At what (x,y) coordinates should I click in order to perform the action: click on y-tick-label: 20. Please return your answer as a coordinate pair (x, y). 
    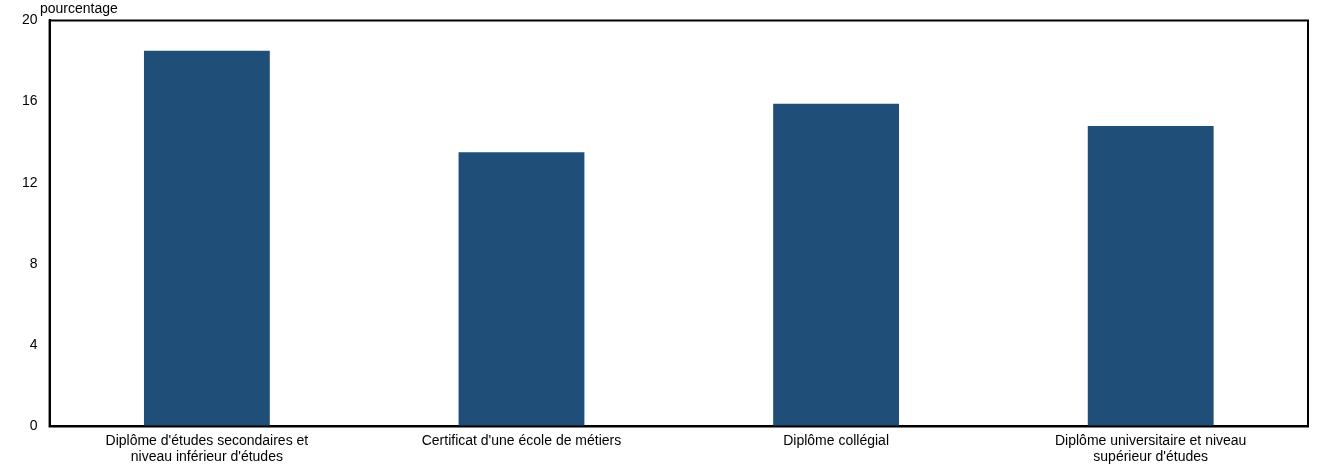
    Looking at the image, I should click on (29, 19).